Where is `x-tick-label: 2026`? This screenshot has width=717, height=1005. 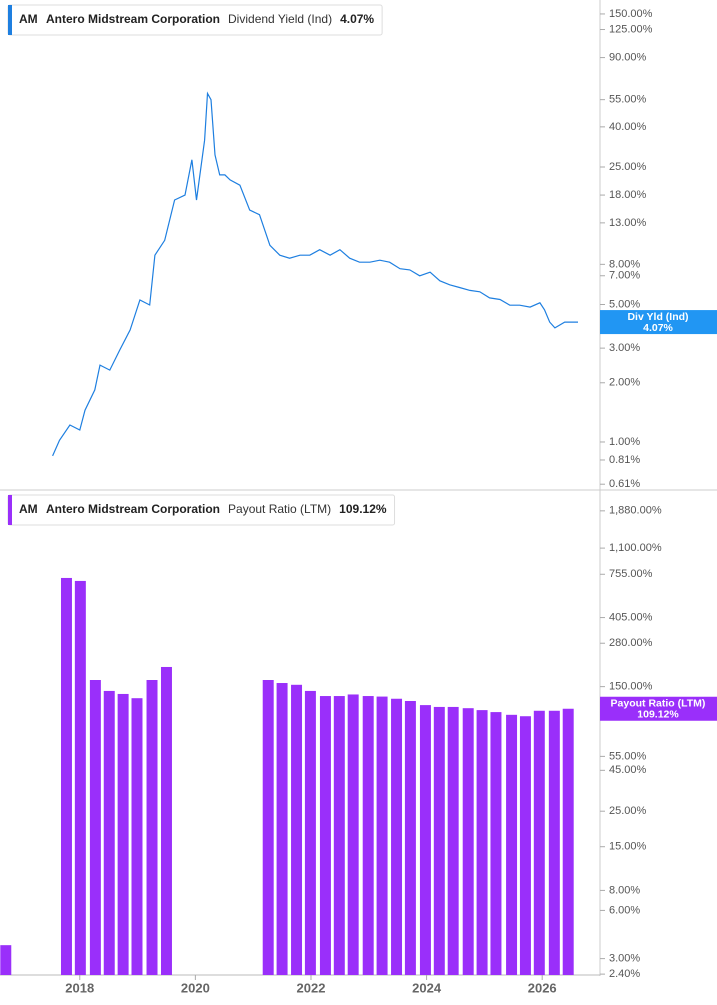
x-tick-label: 2026 is located at coordinates (542, 987).